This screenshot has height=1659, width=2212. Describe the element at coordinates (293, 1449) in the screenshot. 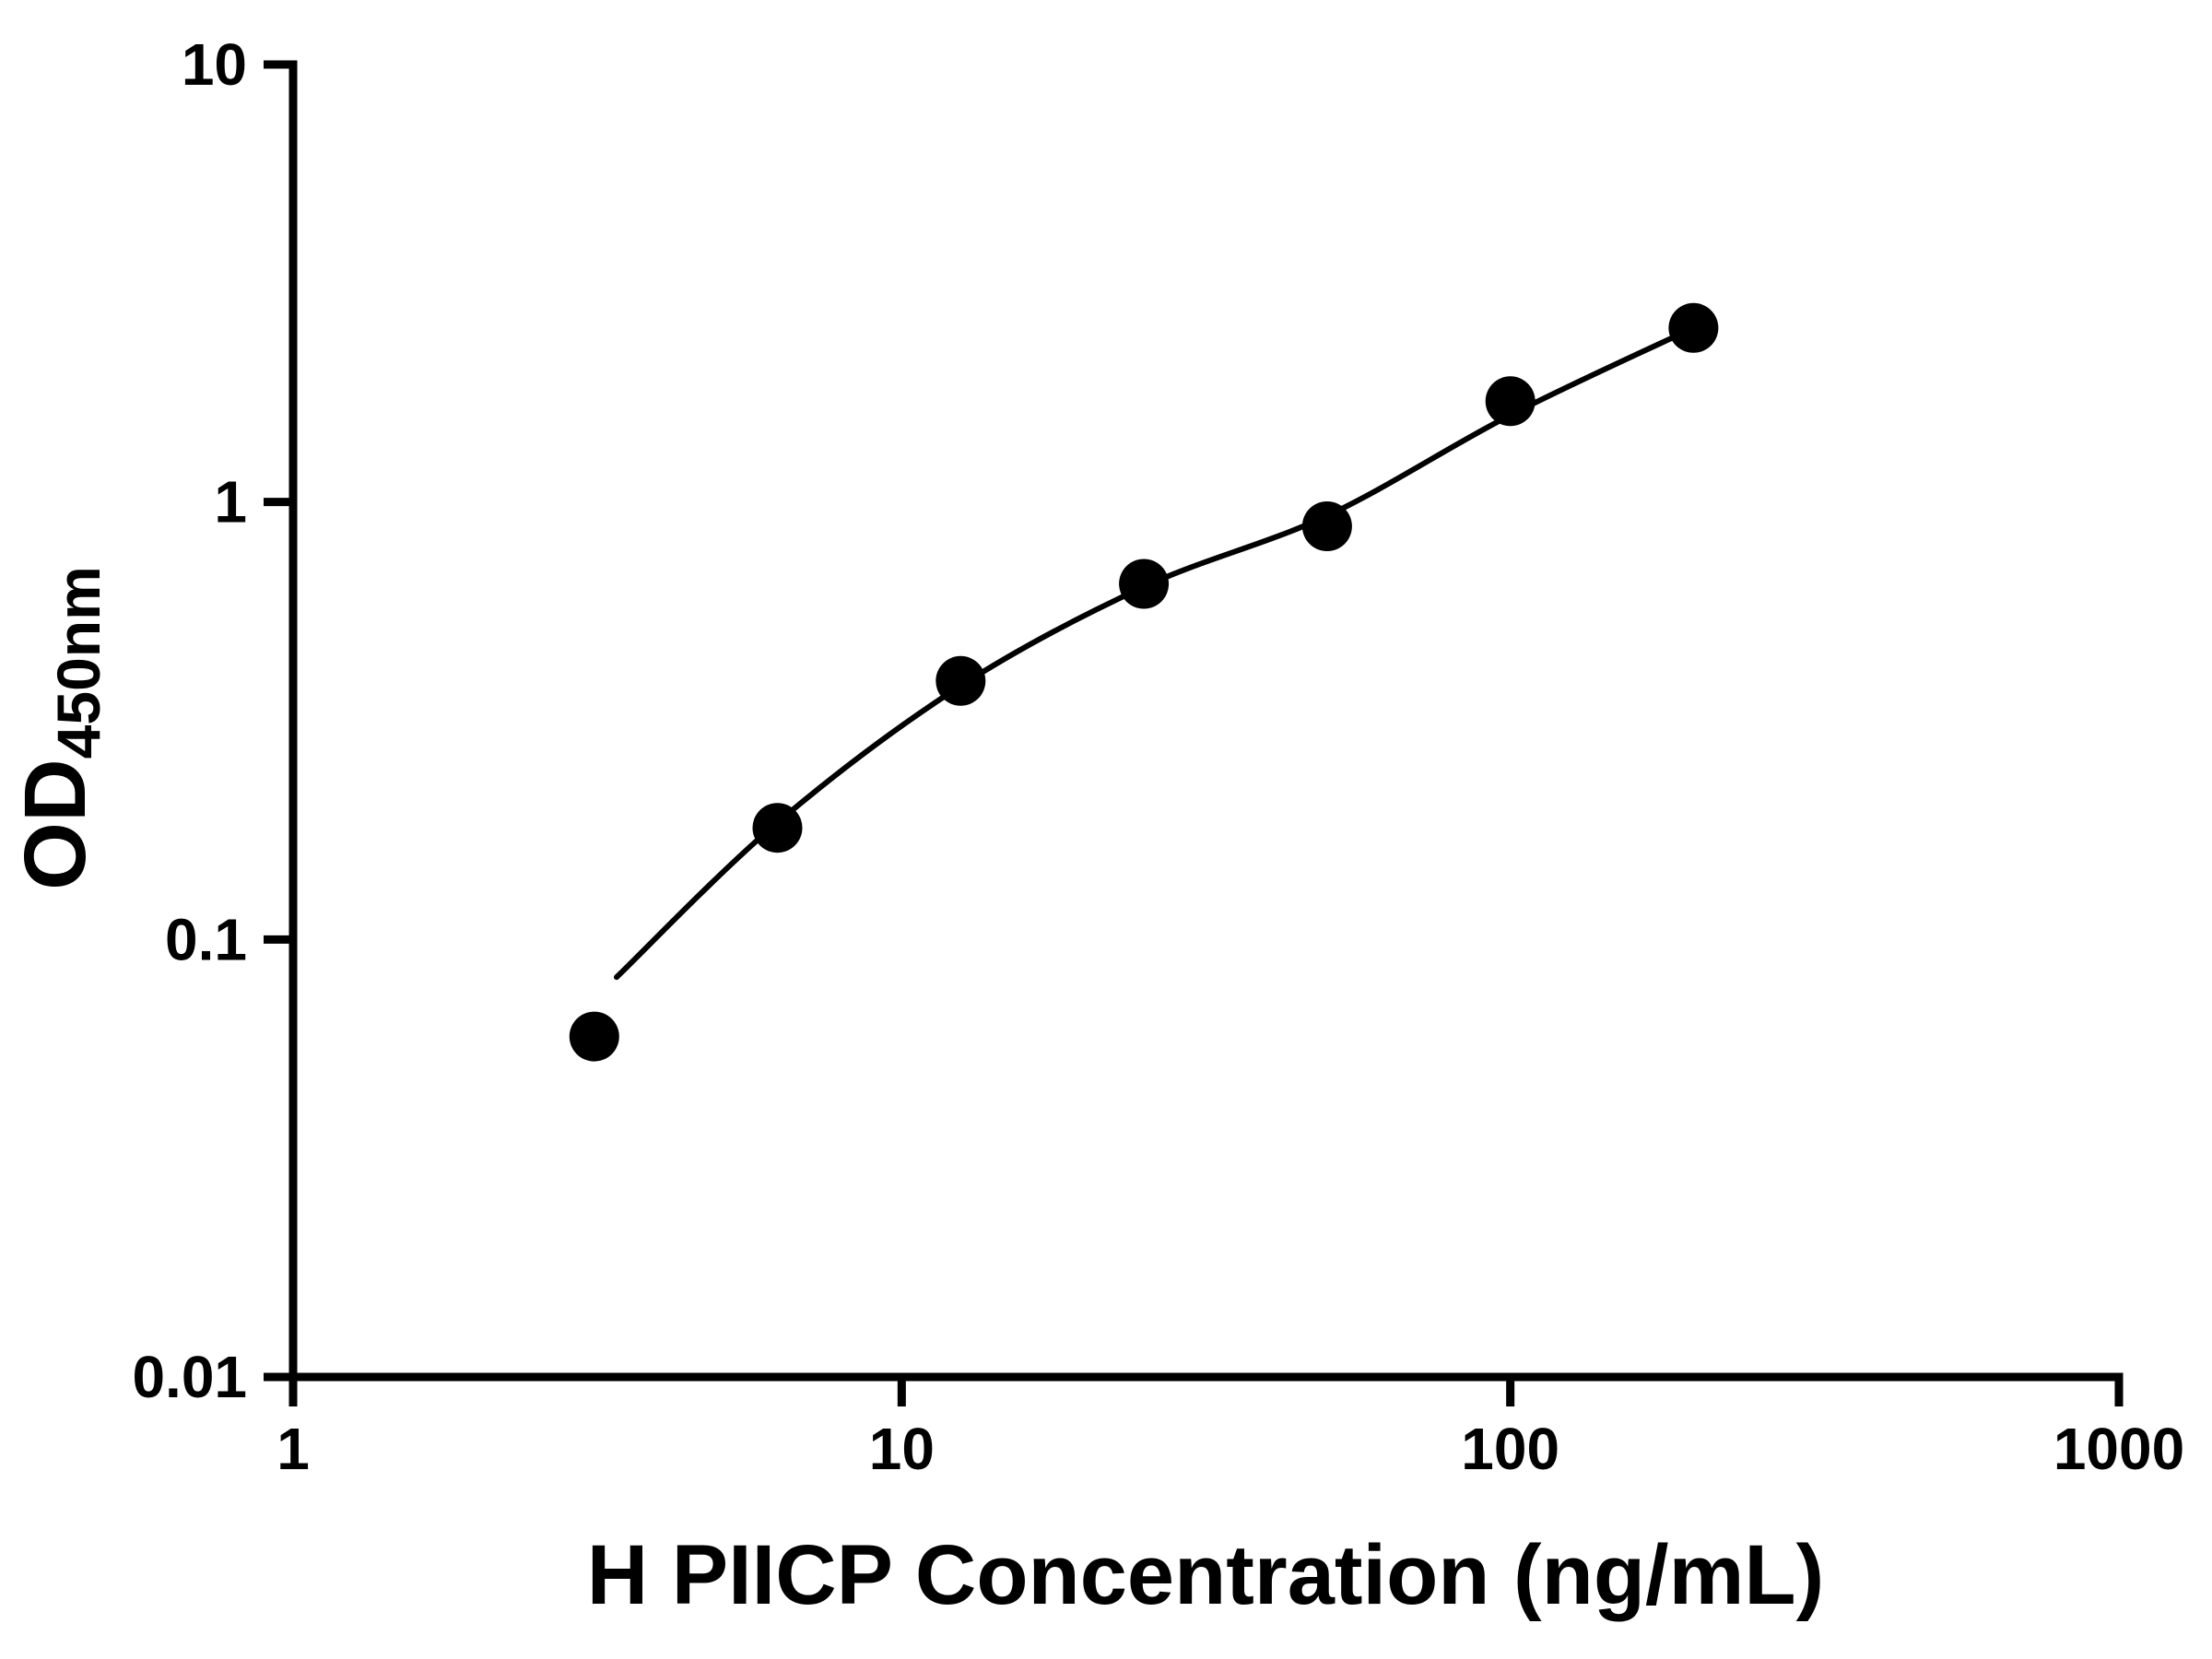

I see `x-tick-label: 1` at that location.